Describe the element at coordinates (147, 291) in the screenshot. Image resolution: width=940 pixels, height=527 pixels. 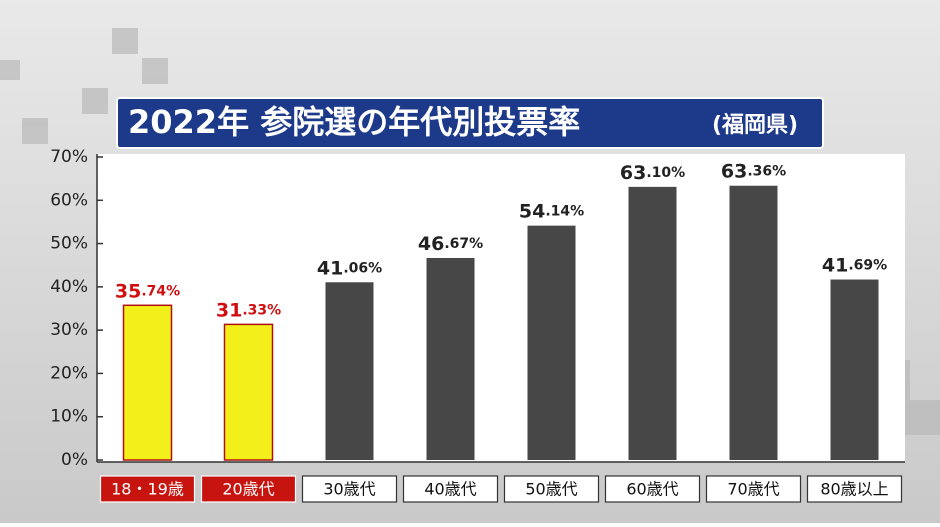
I see `value-label: 35.74%` at that location.